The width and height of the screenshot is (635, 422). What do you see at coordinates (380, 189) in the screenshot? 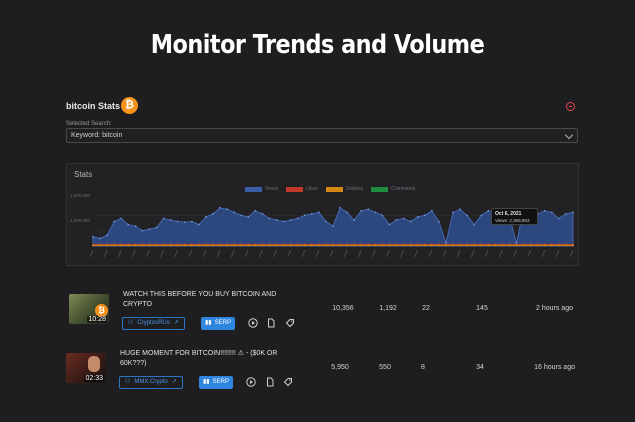
I see `legend-swatch-comments` at bounding box center [380, 189].